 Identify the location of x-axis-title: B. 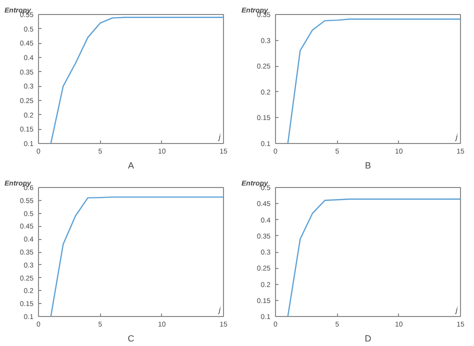
(368, 165).